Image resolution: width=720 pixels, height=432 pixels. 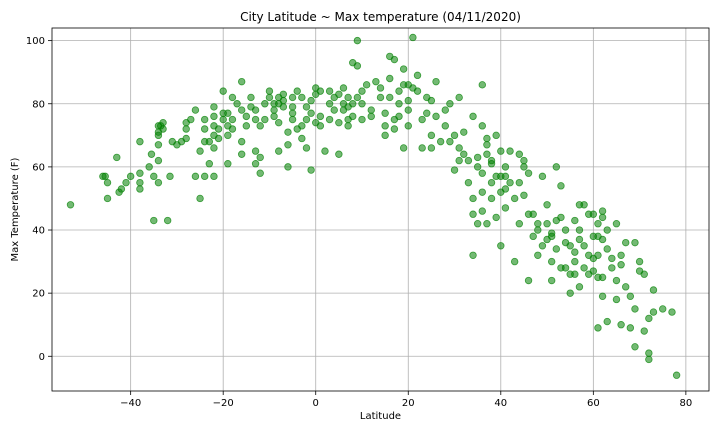 What do you see at coordinates (685, 403) in the screenshot?
I see `x-tick-label: 80` at bounding box center [685, 403].